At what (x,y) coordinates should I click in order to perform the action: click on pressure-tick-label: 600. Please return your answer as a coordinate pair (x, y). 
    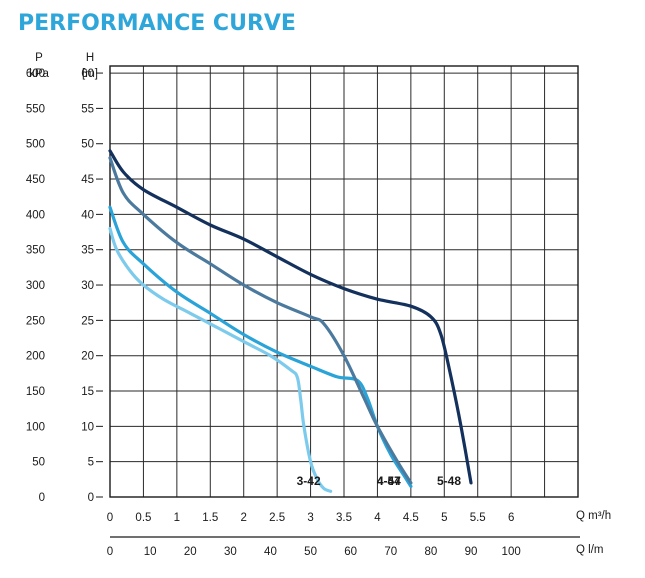
    Looking at the image, I should click on (35, 74).